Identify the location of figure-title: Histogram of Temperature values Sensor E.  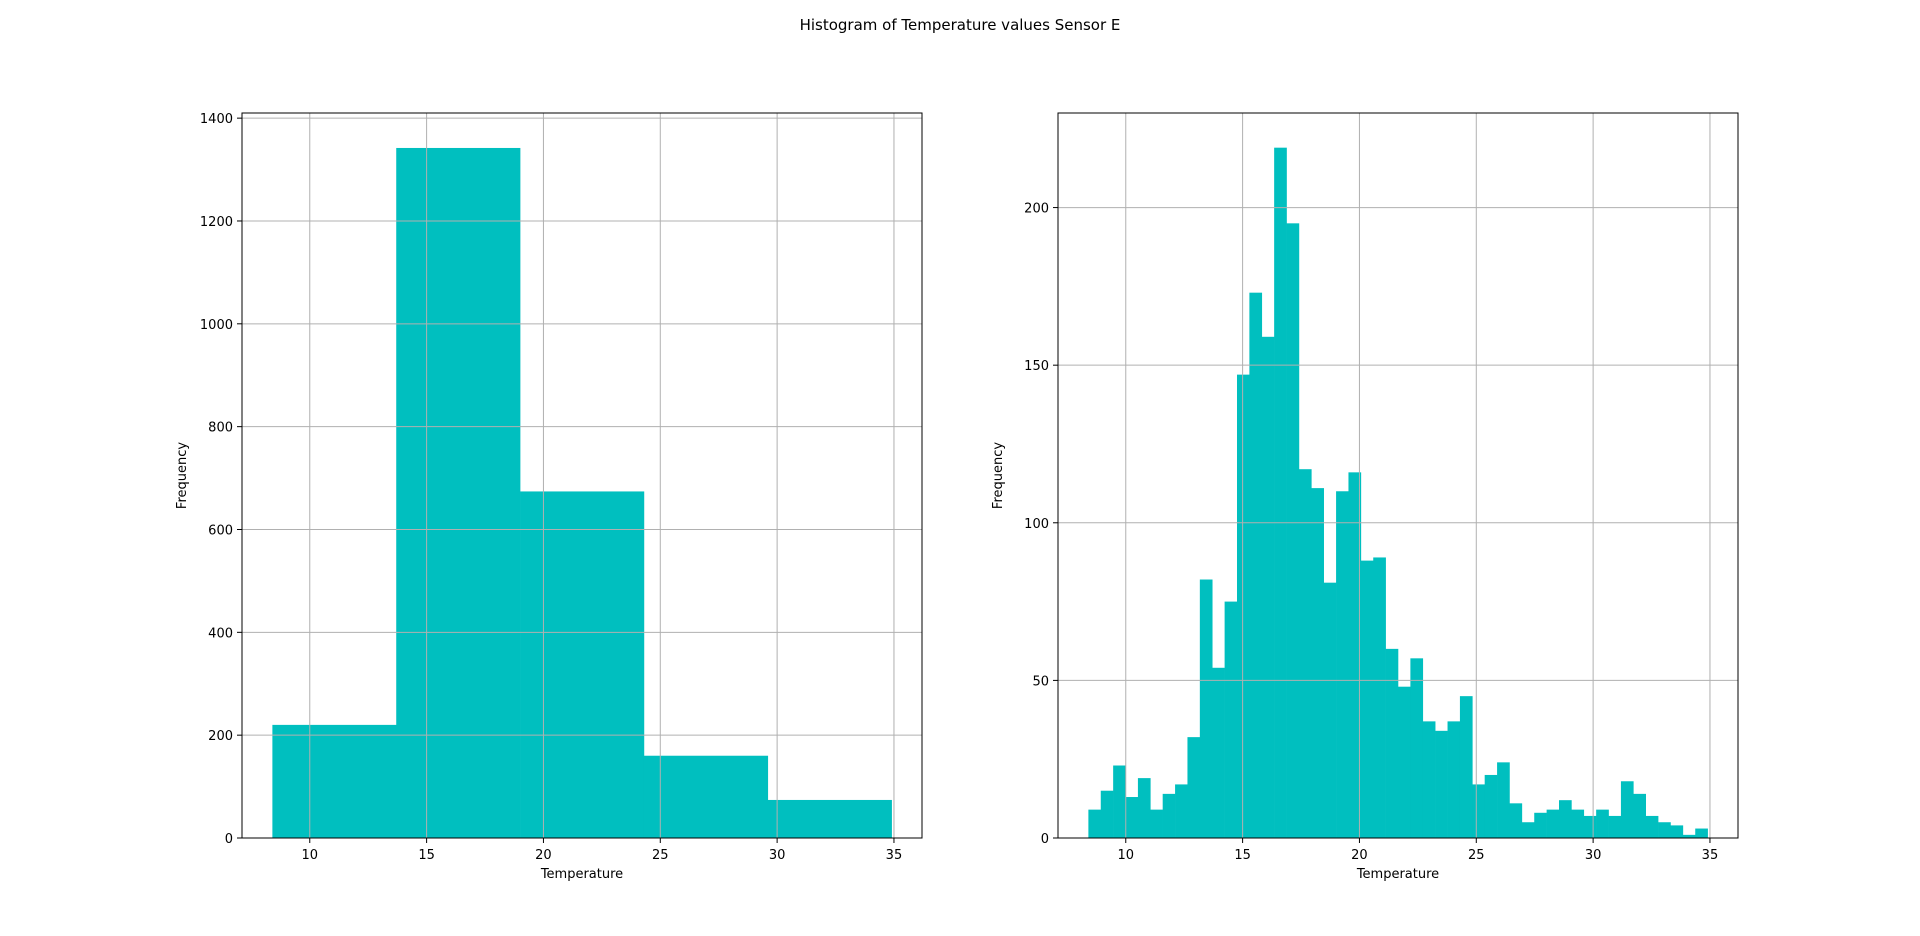
(960, 25).